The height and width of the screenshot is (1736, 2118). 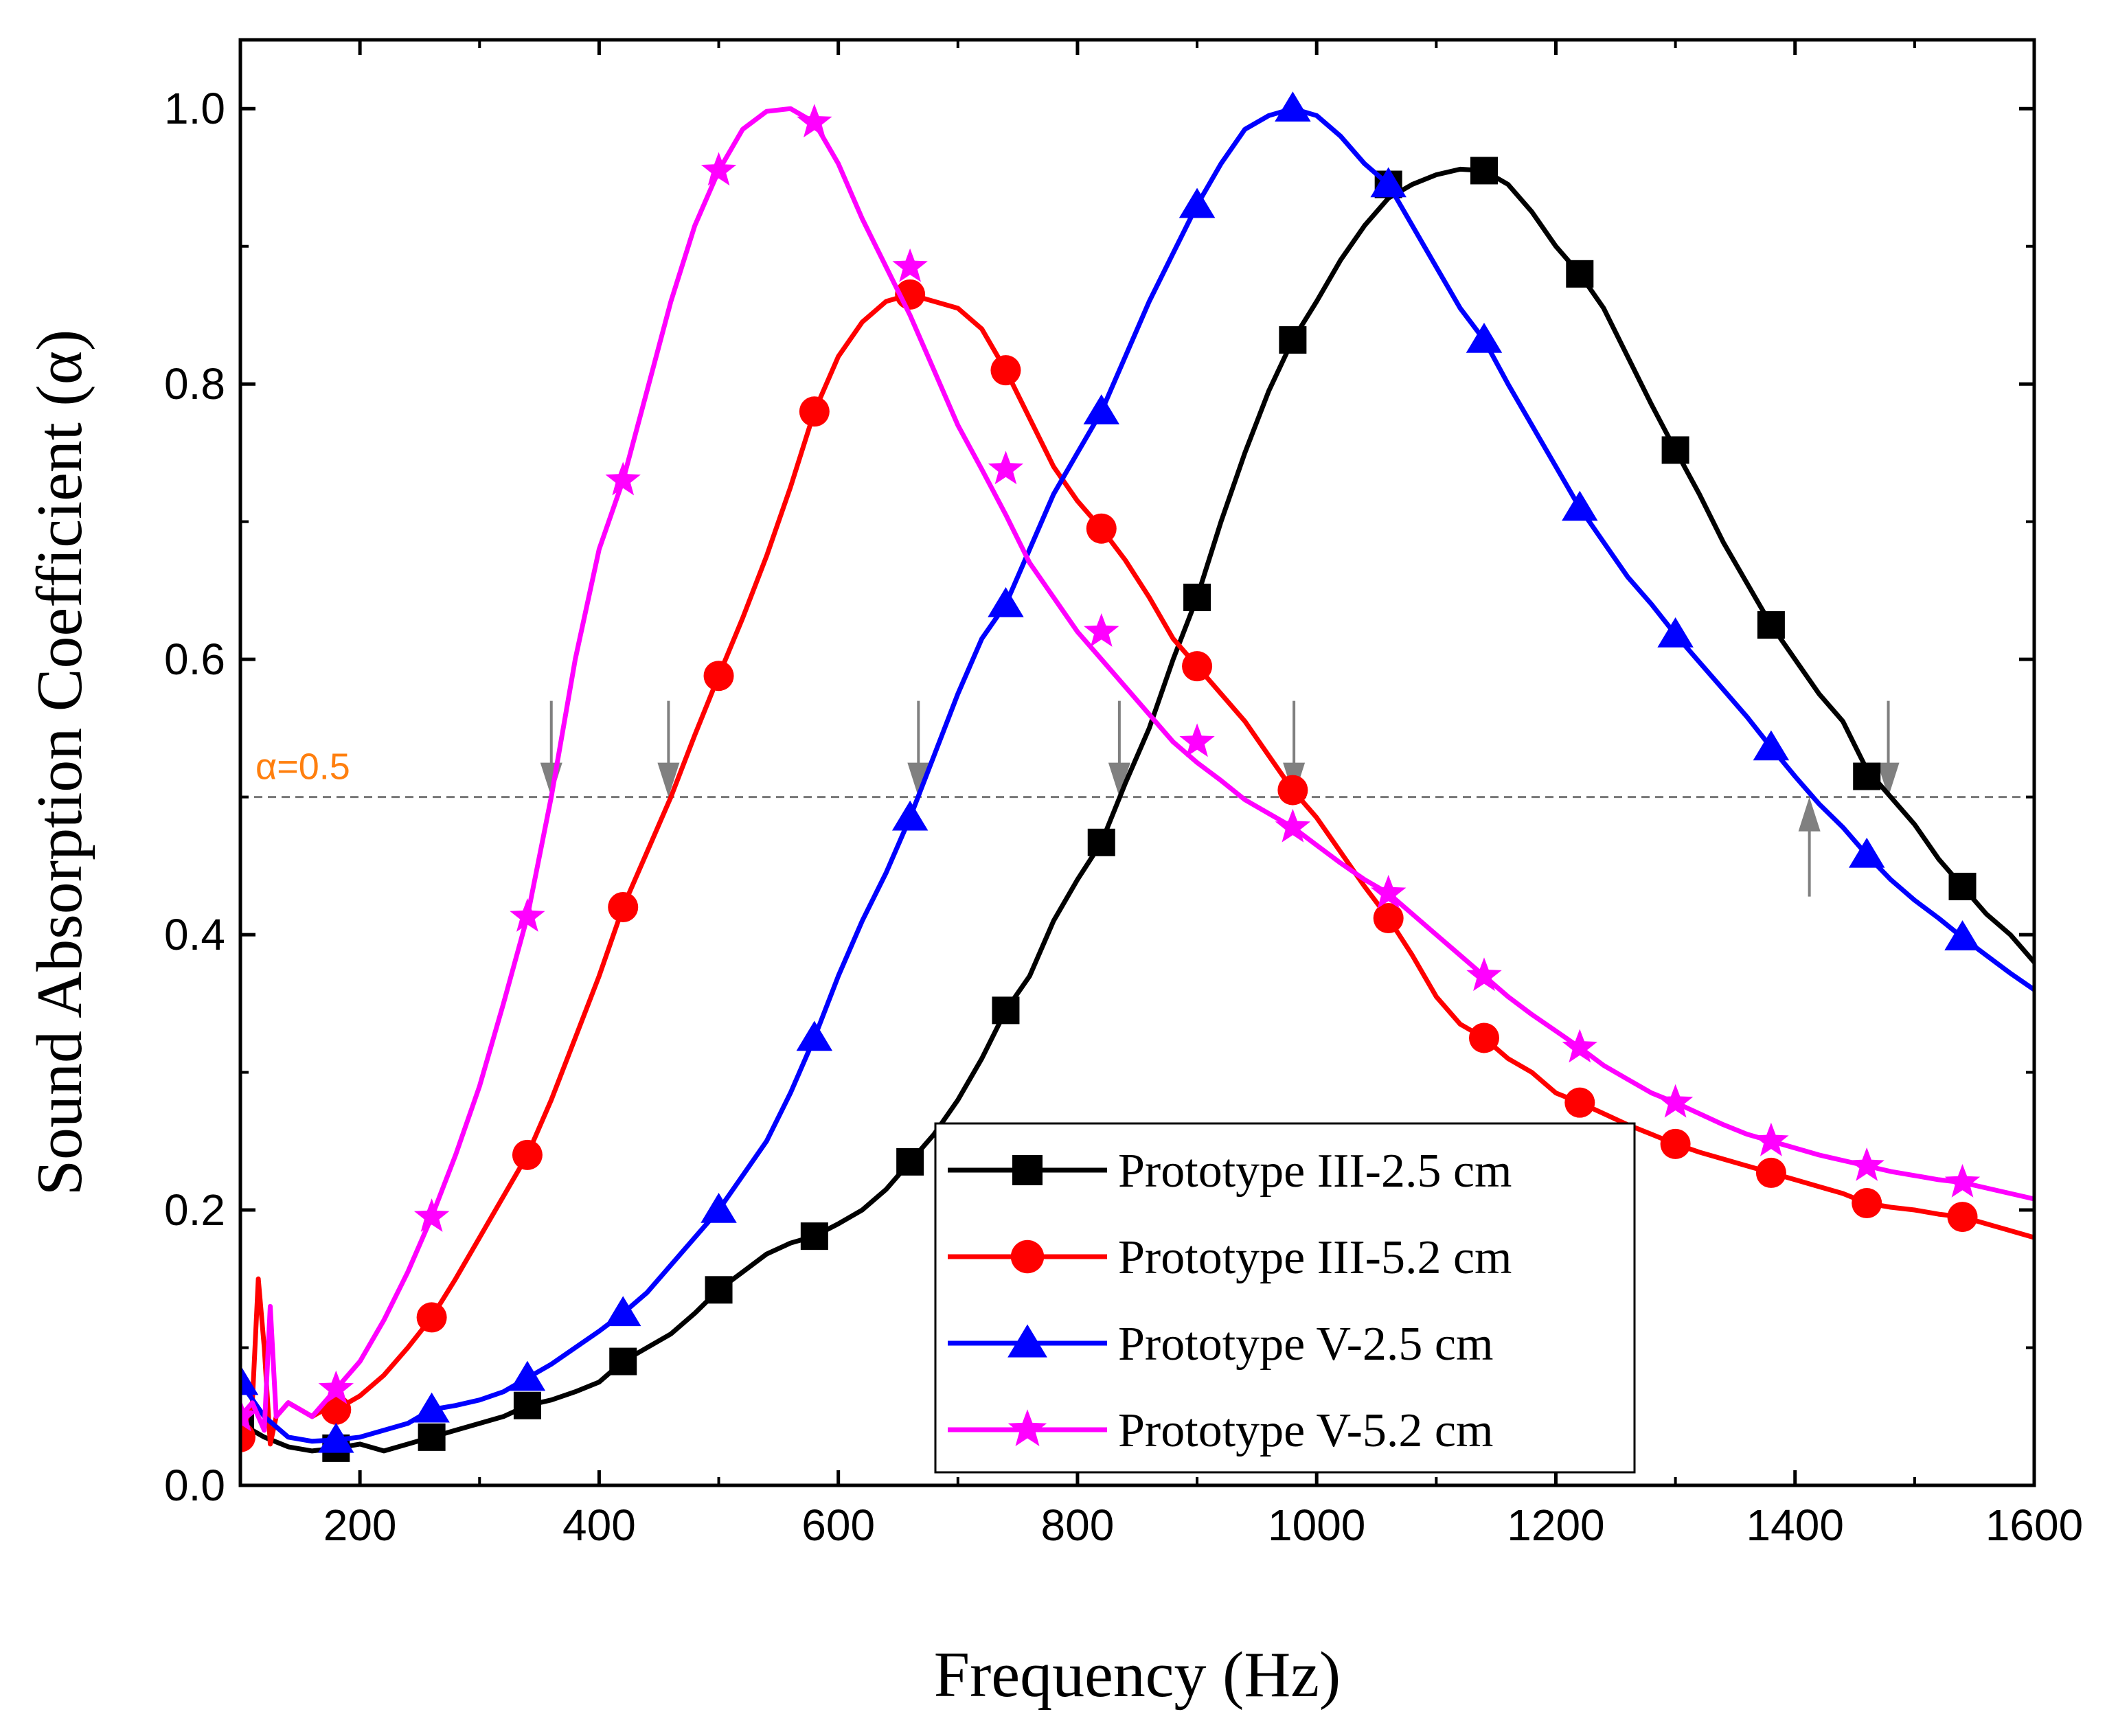 What do you see at coordinates (1315, 1257) in the screenshot?
I see `legend-label: Prototype III-5.2 cm` at bounding box center [1315, 1257].